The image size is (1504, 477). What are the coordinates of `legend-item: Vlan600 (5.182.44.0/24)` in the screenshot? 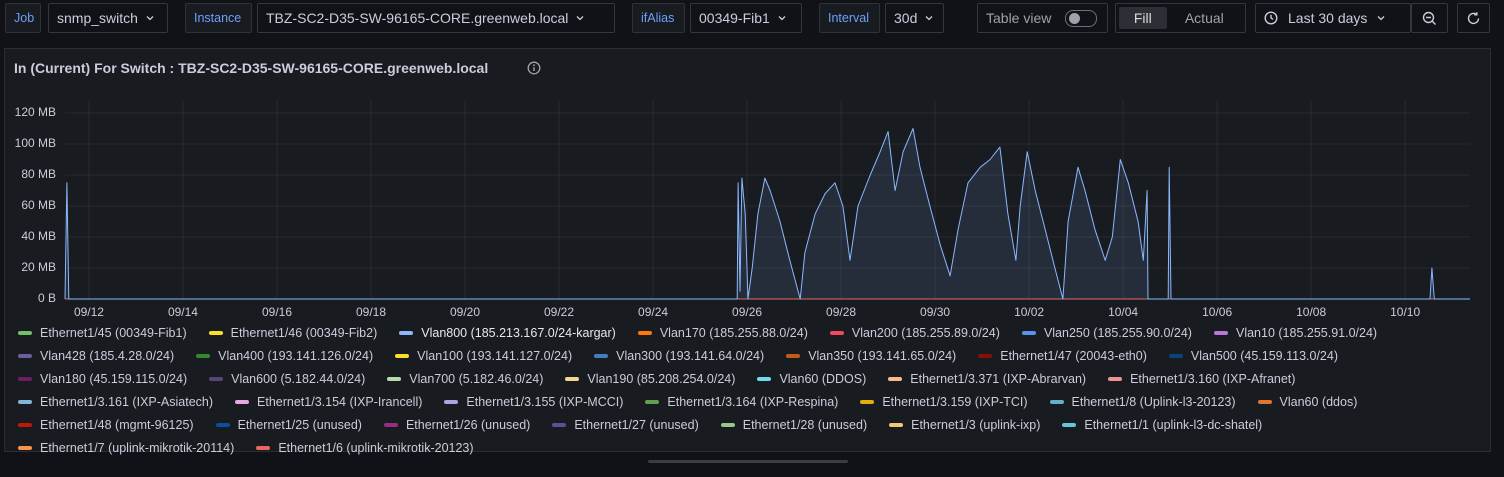 It's located at (287, 379).